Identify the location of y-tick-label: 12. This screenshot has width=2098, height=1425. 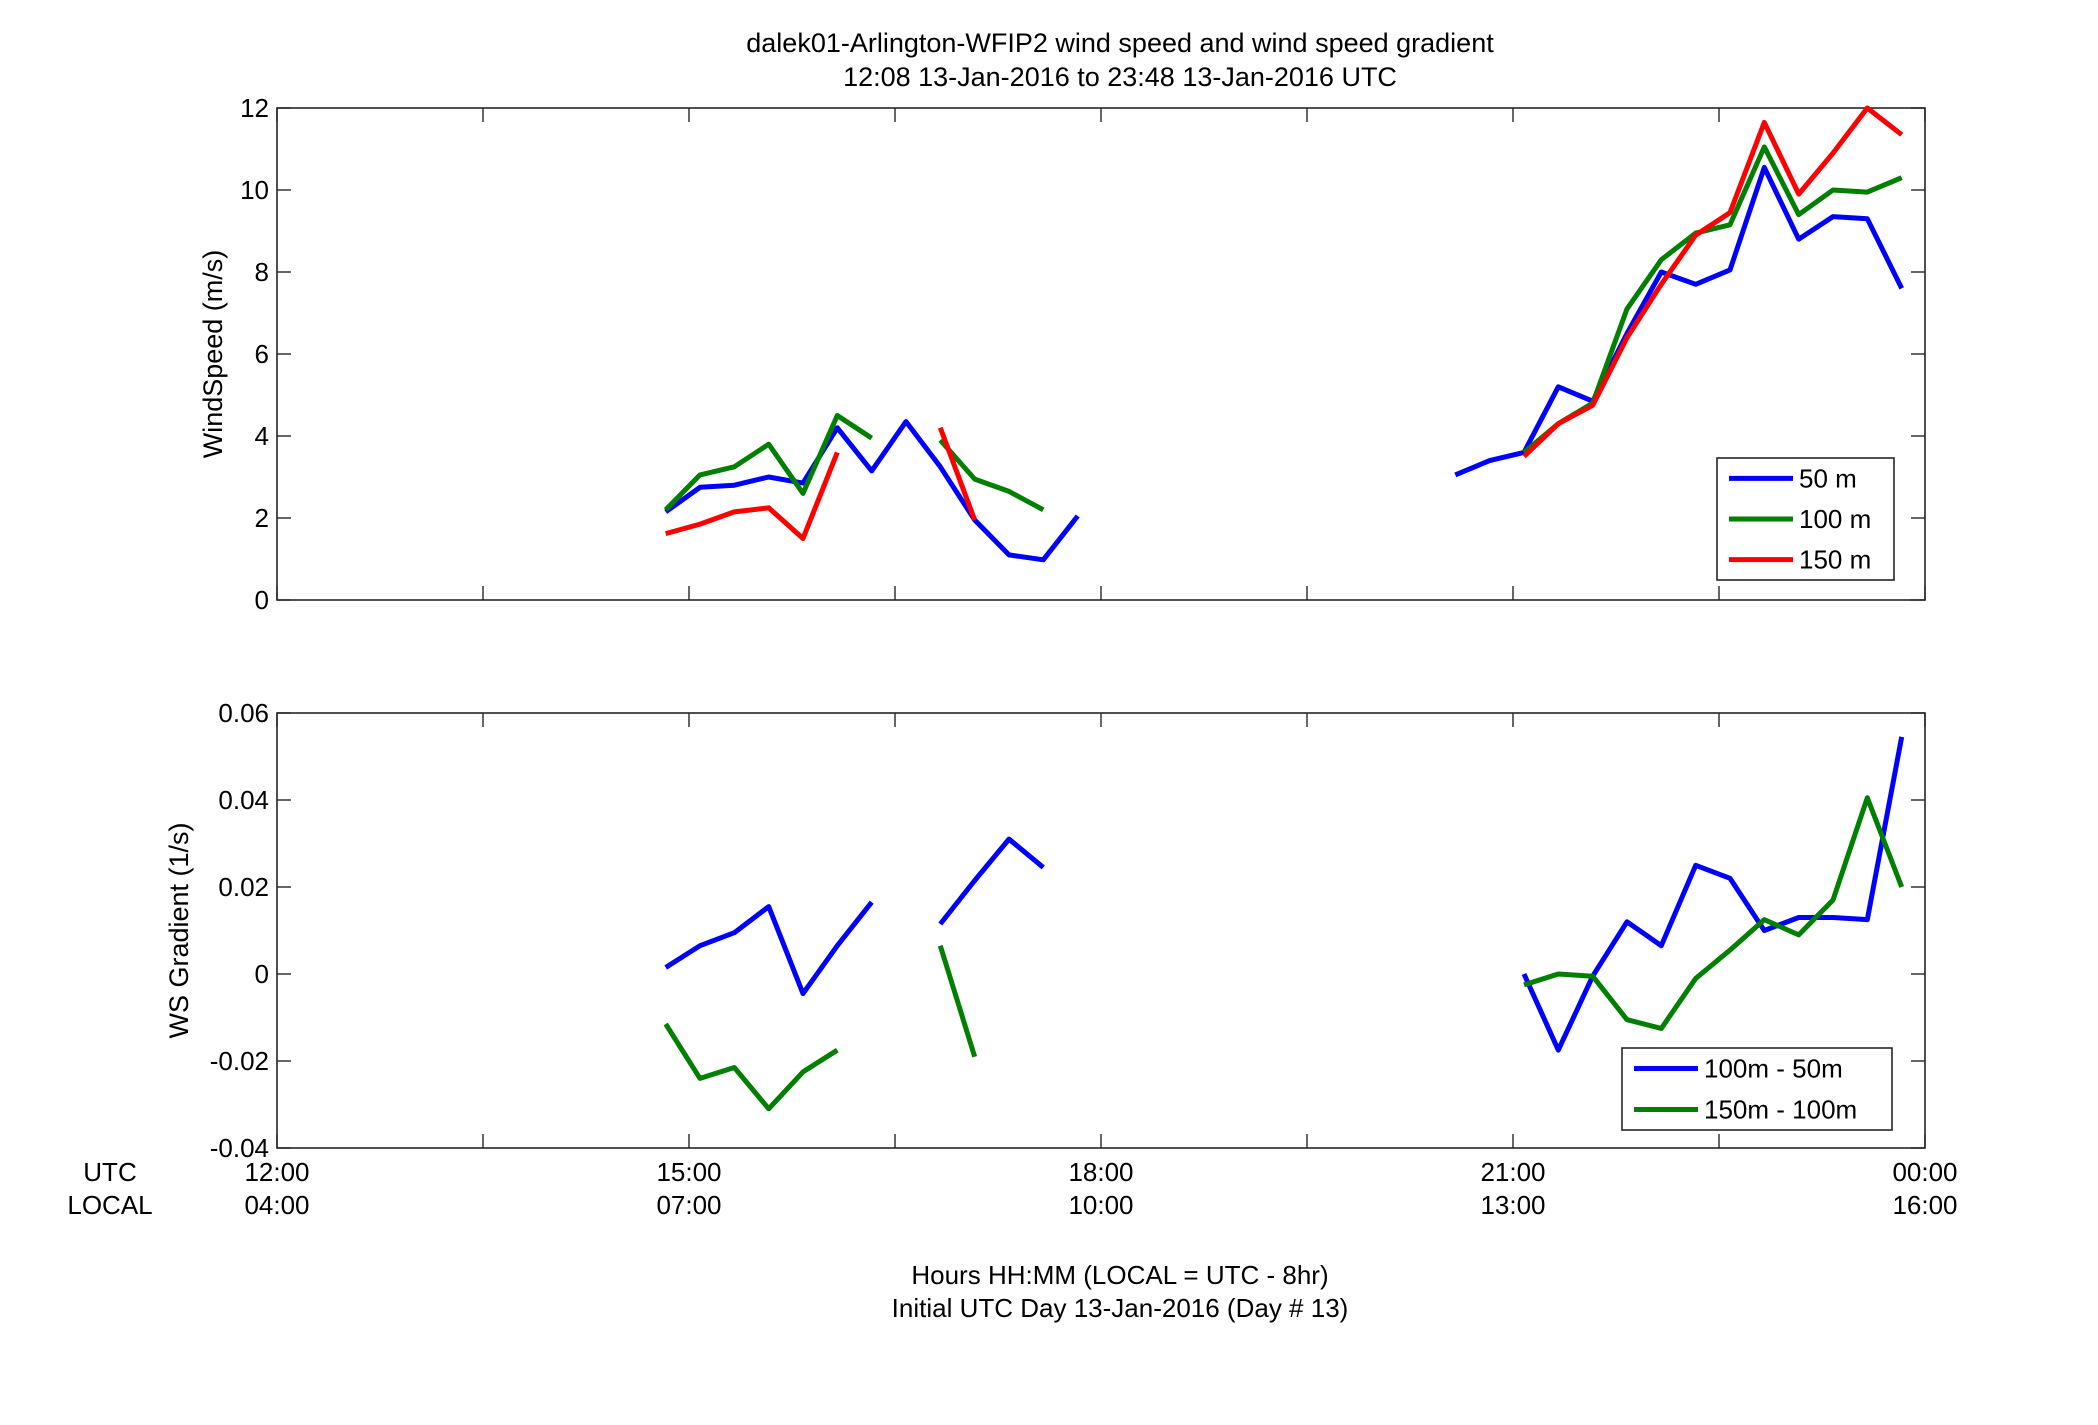
(254, 108).